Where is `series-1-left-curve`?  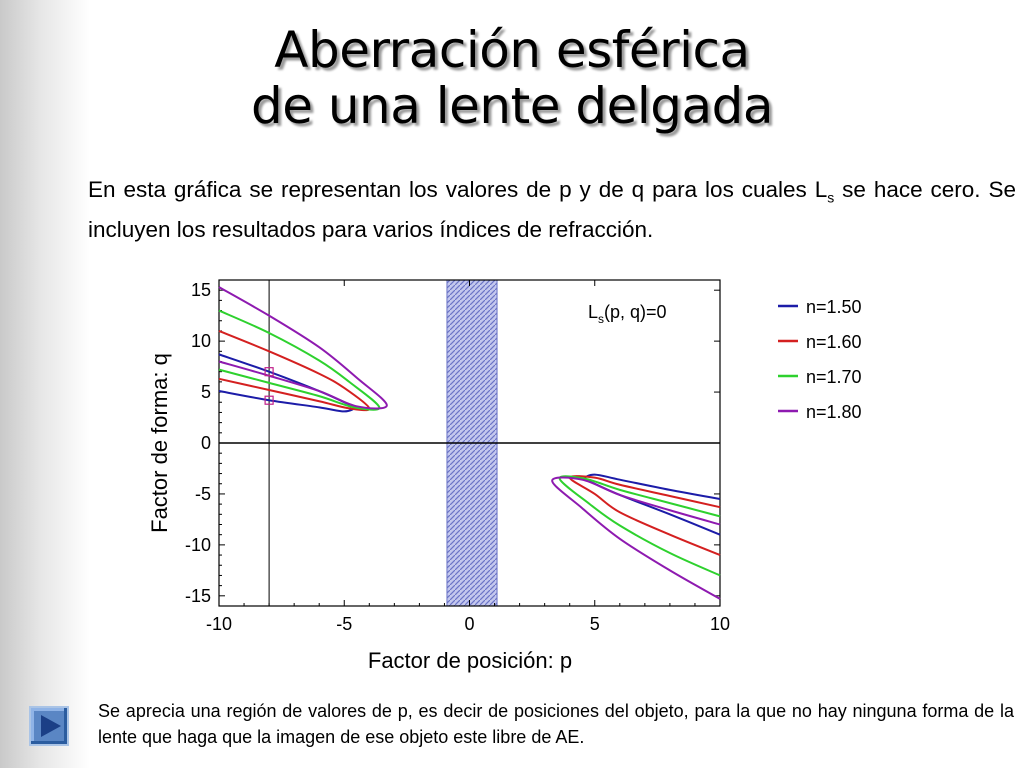
series-1-left-curve is located at coordinates (294, 371).